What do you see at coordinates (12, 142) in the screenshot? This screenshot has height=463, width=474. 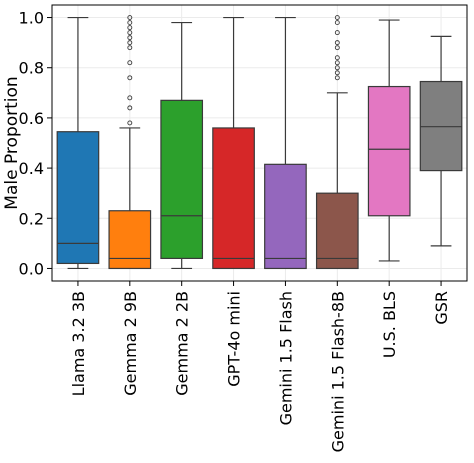 I see `y-axis-label: Male Proportion` at bounding box center [12, 142].